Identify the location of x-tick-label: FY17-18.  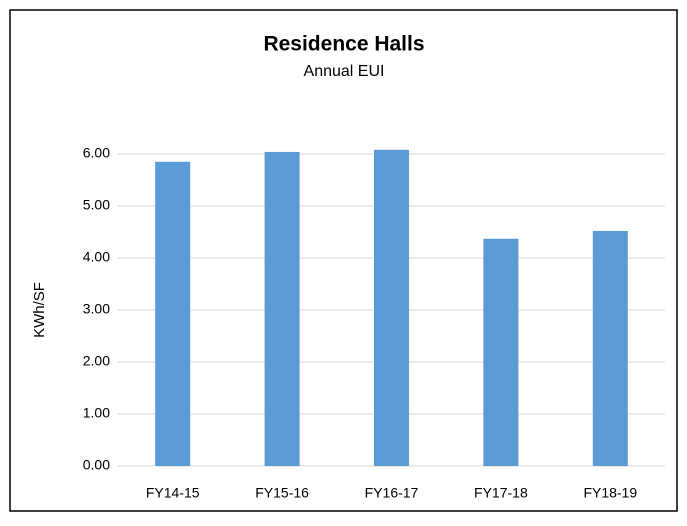
(501, 493).